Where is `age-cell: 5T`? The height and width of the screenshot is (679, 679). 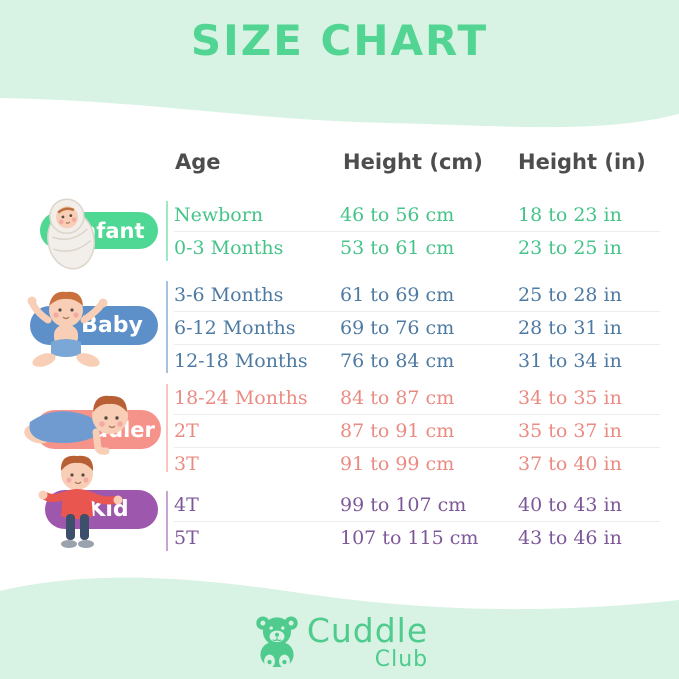 age-cell: 5T is located at coordinates (186, 538).